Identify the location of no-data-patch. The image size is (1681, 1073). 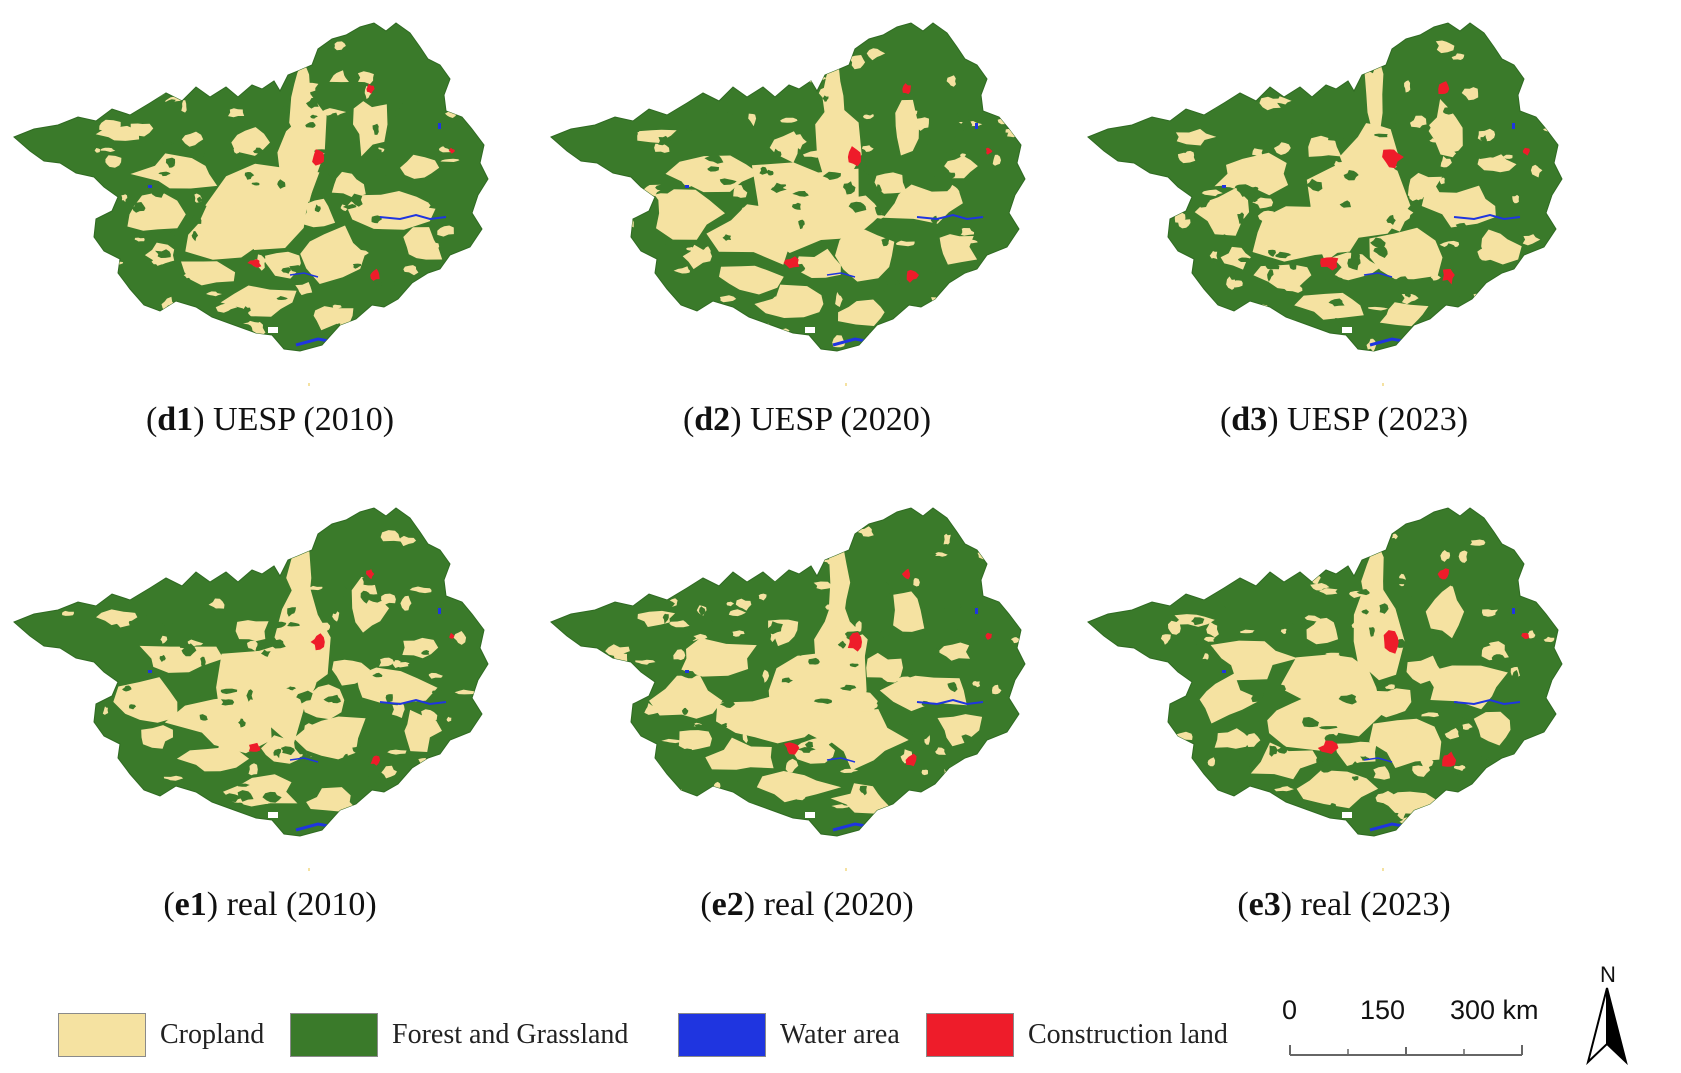
(1347, 815).